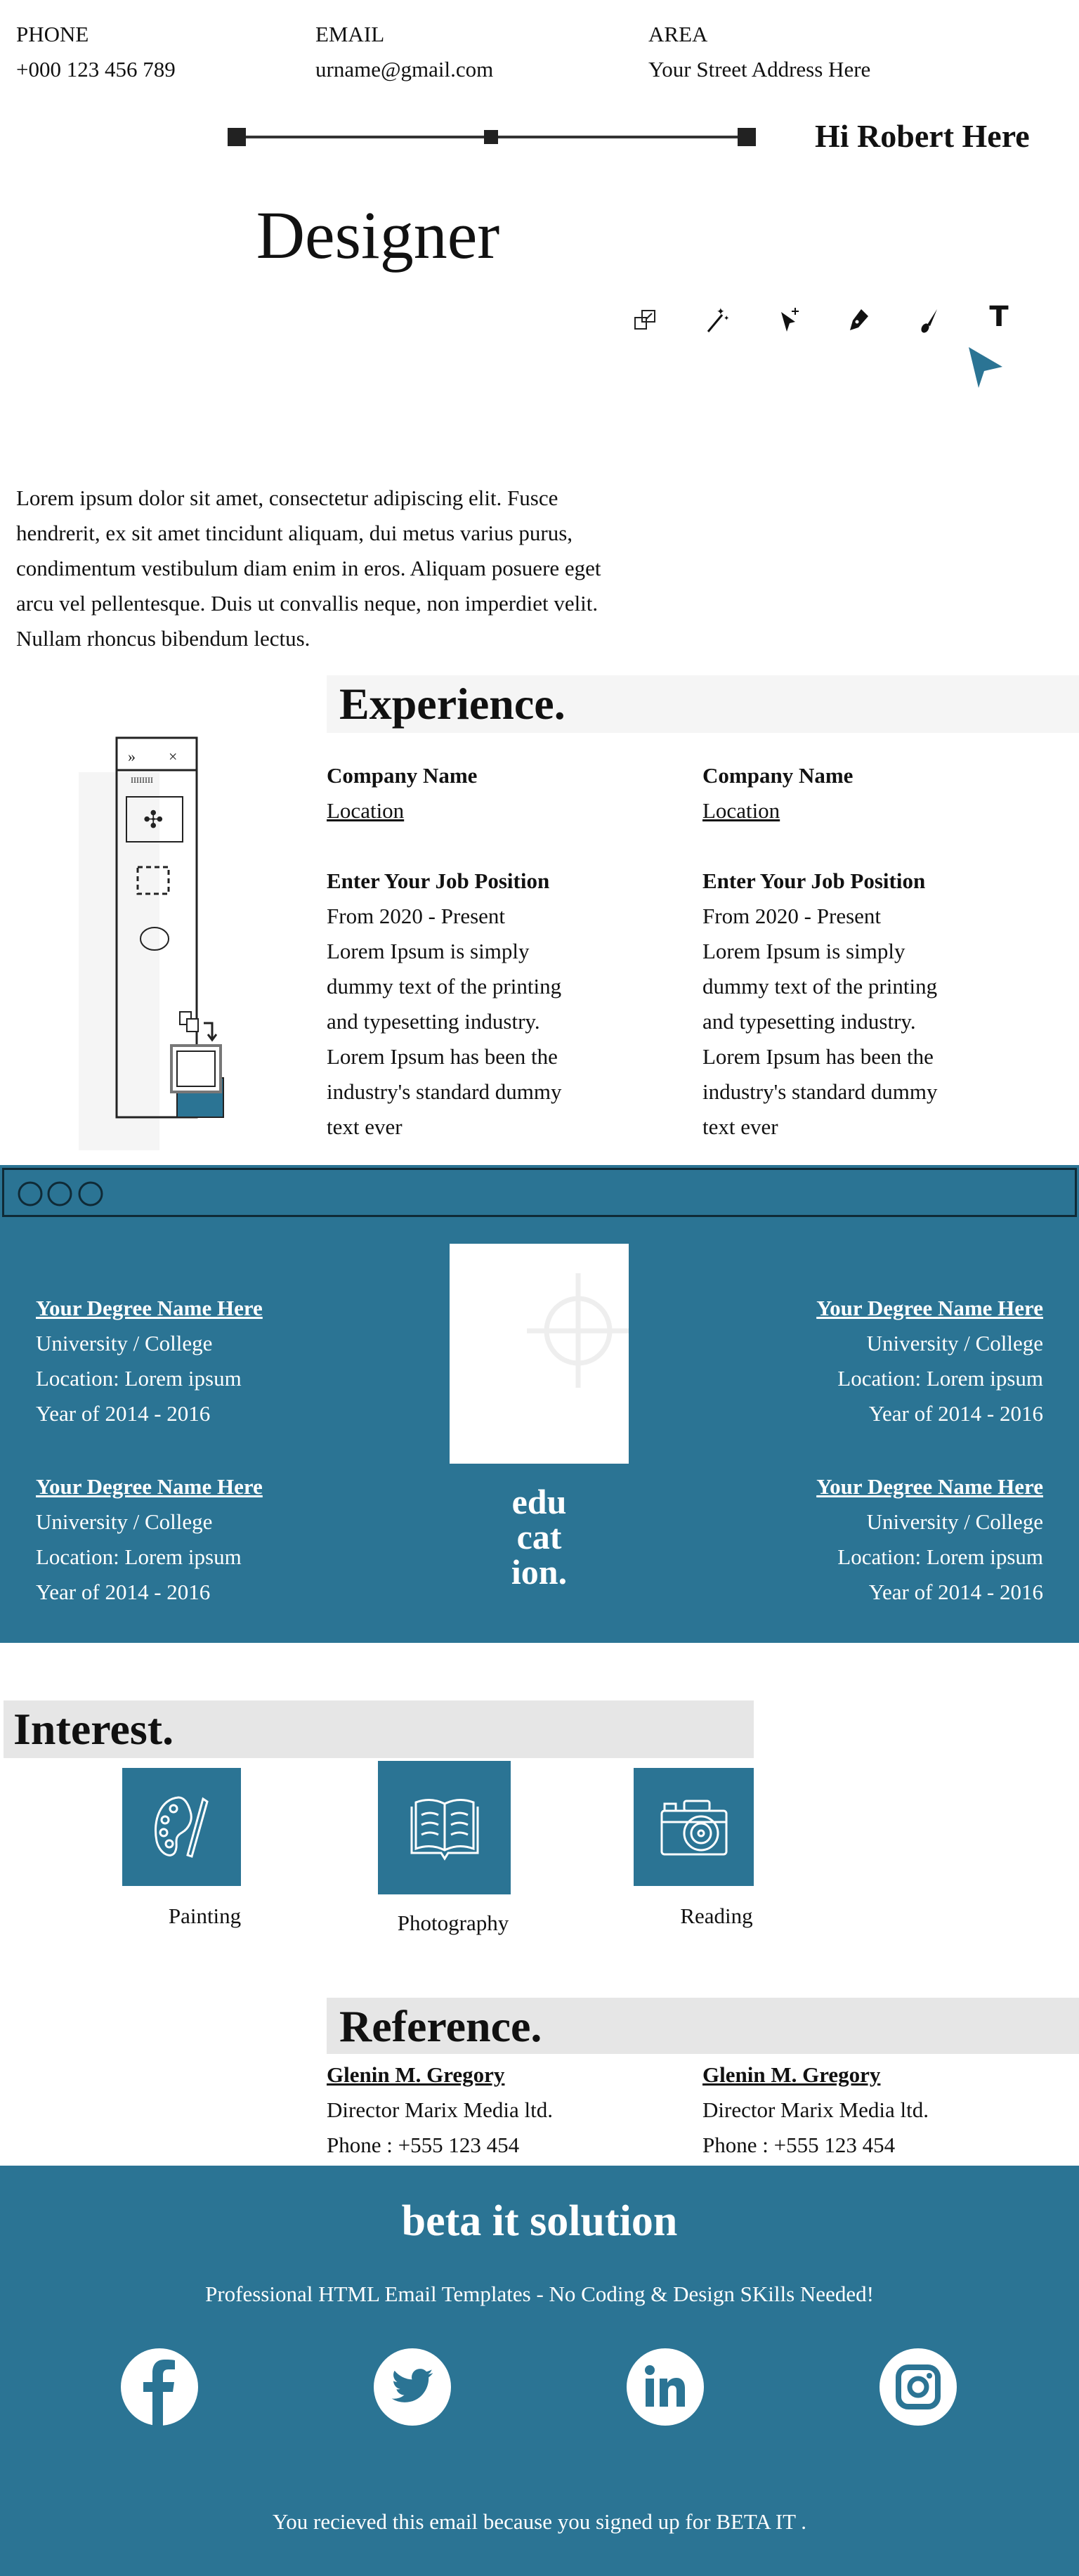 The height and width of the screenshot is (2576, 1079). Describe the element at coordinates (918, 2387) in the screenshot. I see `instagram-icon` at that location.